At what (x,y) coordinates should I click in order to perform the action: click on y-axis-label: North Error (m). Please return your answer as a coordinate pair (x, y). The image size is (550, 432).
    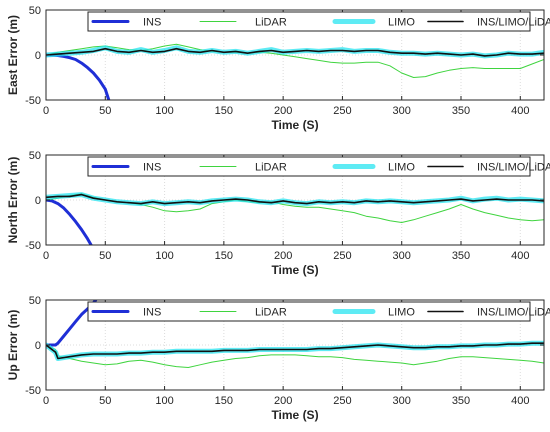
    Looking at the image, I should click on (13, 200).